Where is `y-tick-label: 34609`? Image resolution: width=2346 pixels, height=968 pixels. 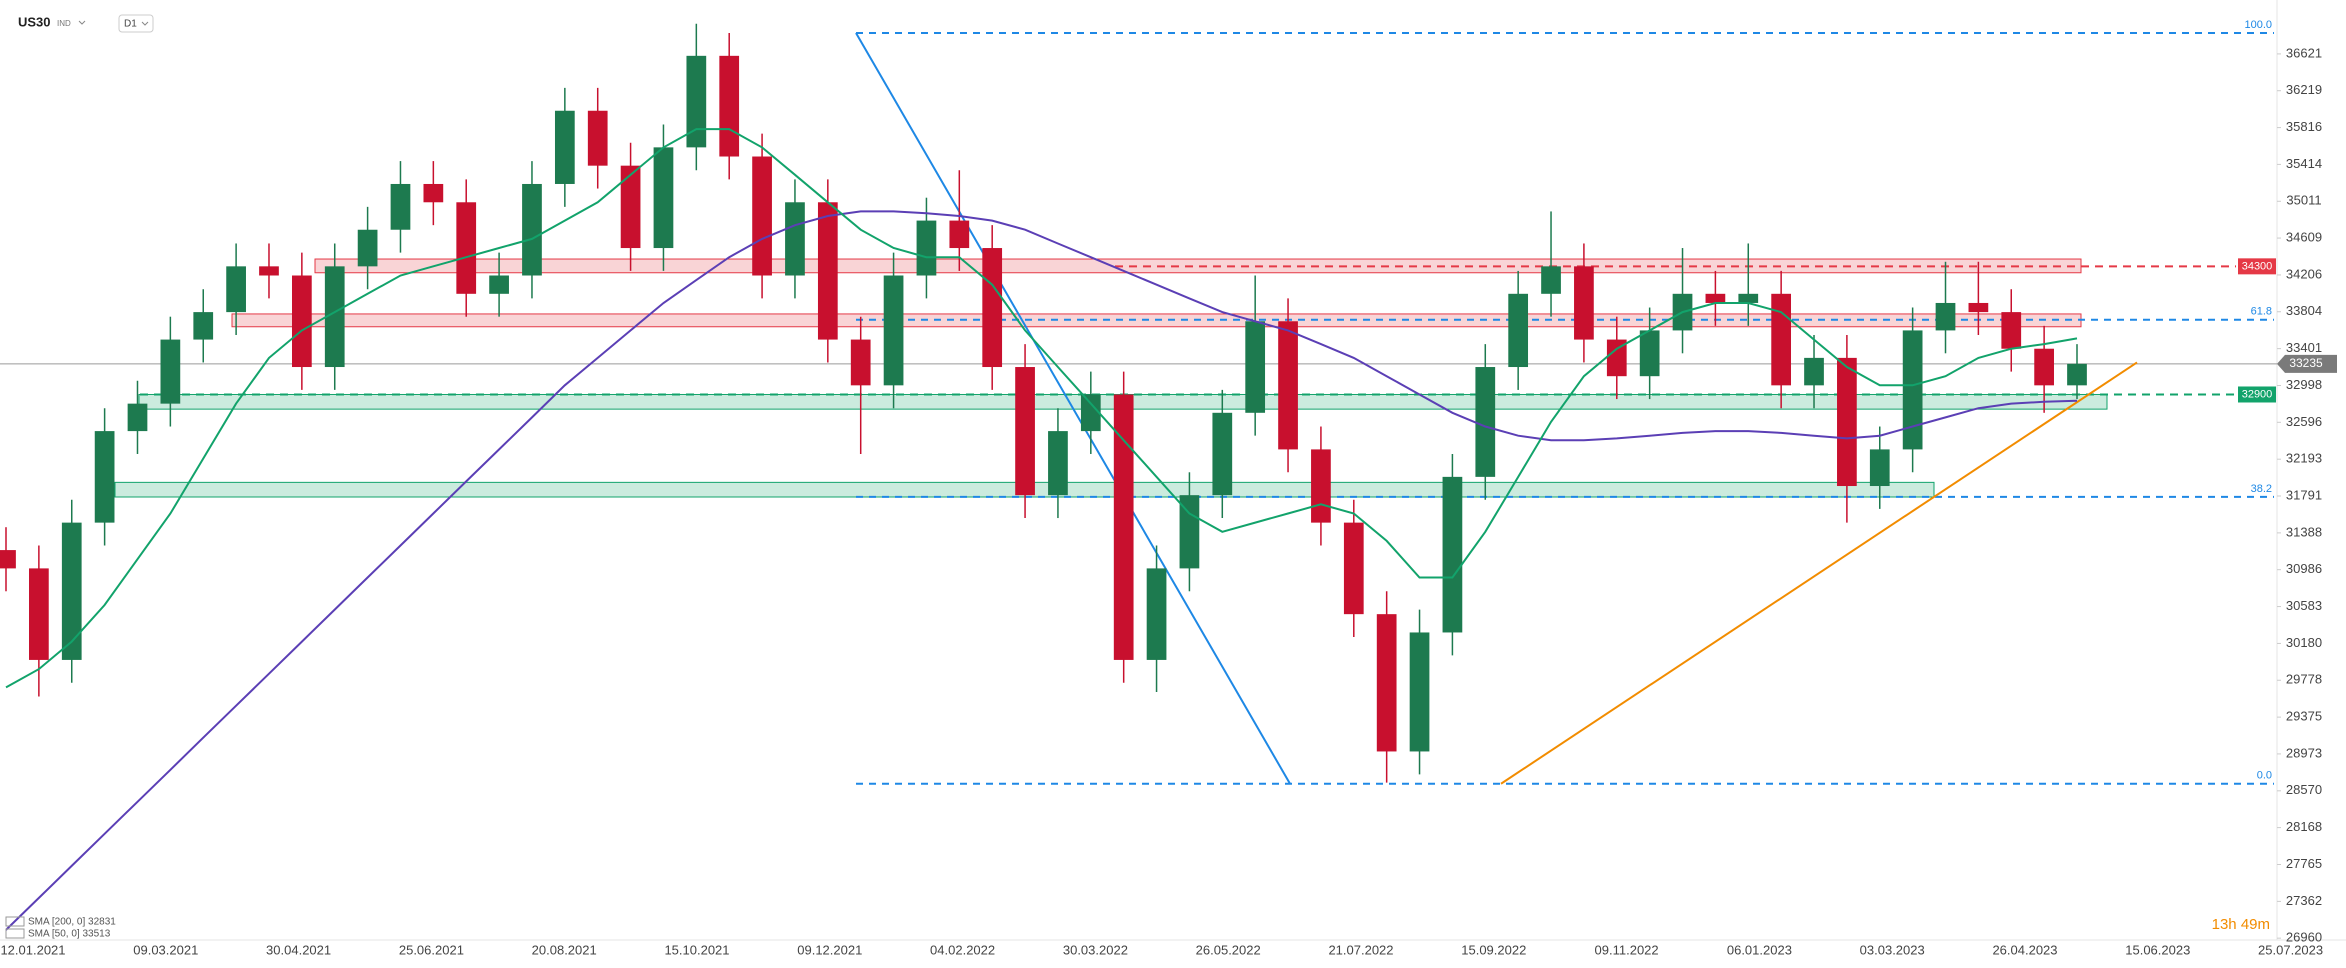
y-tick-label: 34609 is located at coordinates (2304, 237).